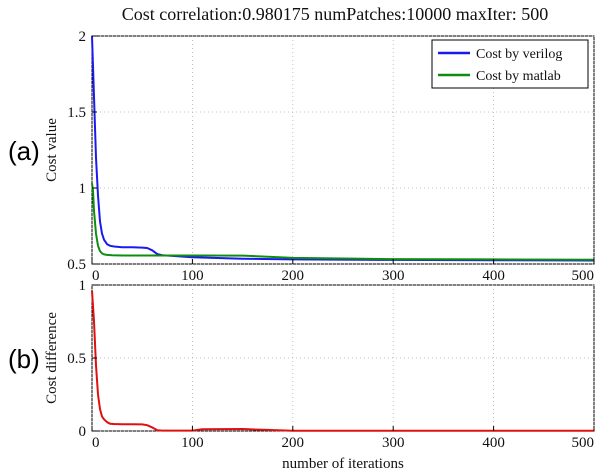  I want to click on y-ticks-b: 00.51, so click(82, 359).